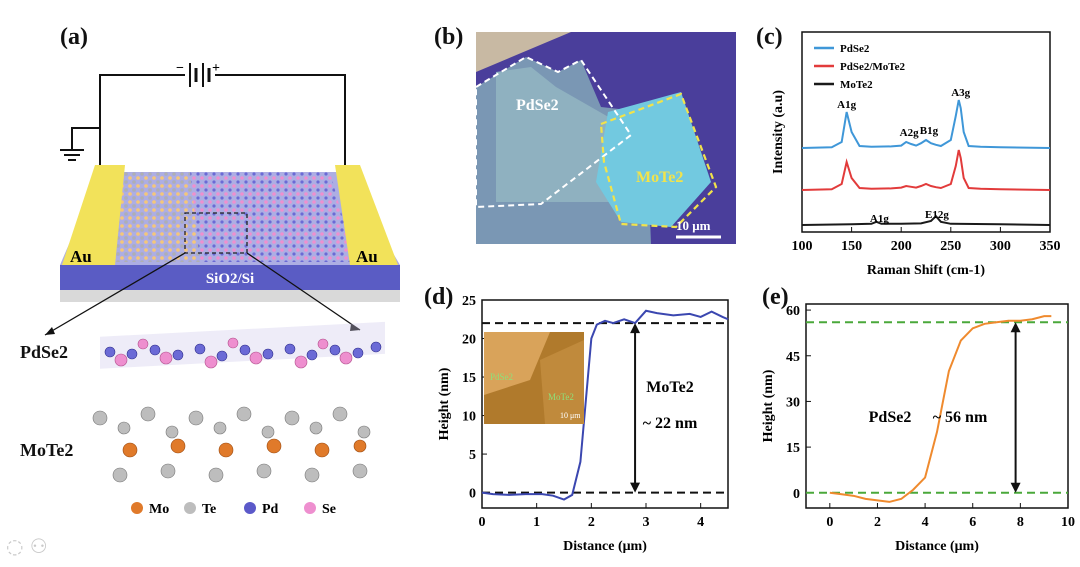  What do you see at coordinates (937, 215) in the screenshot?
I see `peak-label: E12g` at bounding box center [937, 215].